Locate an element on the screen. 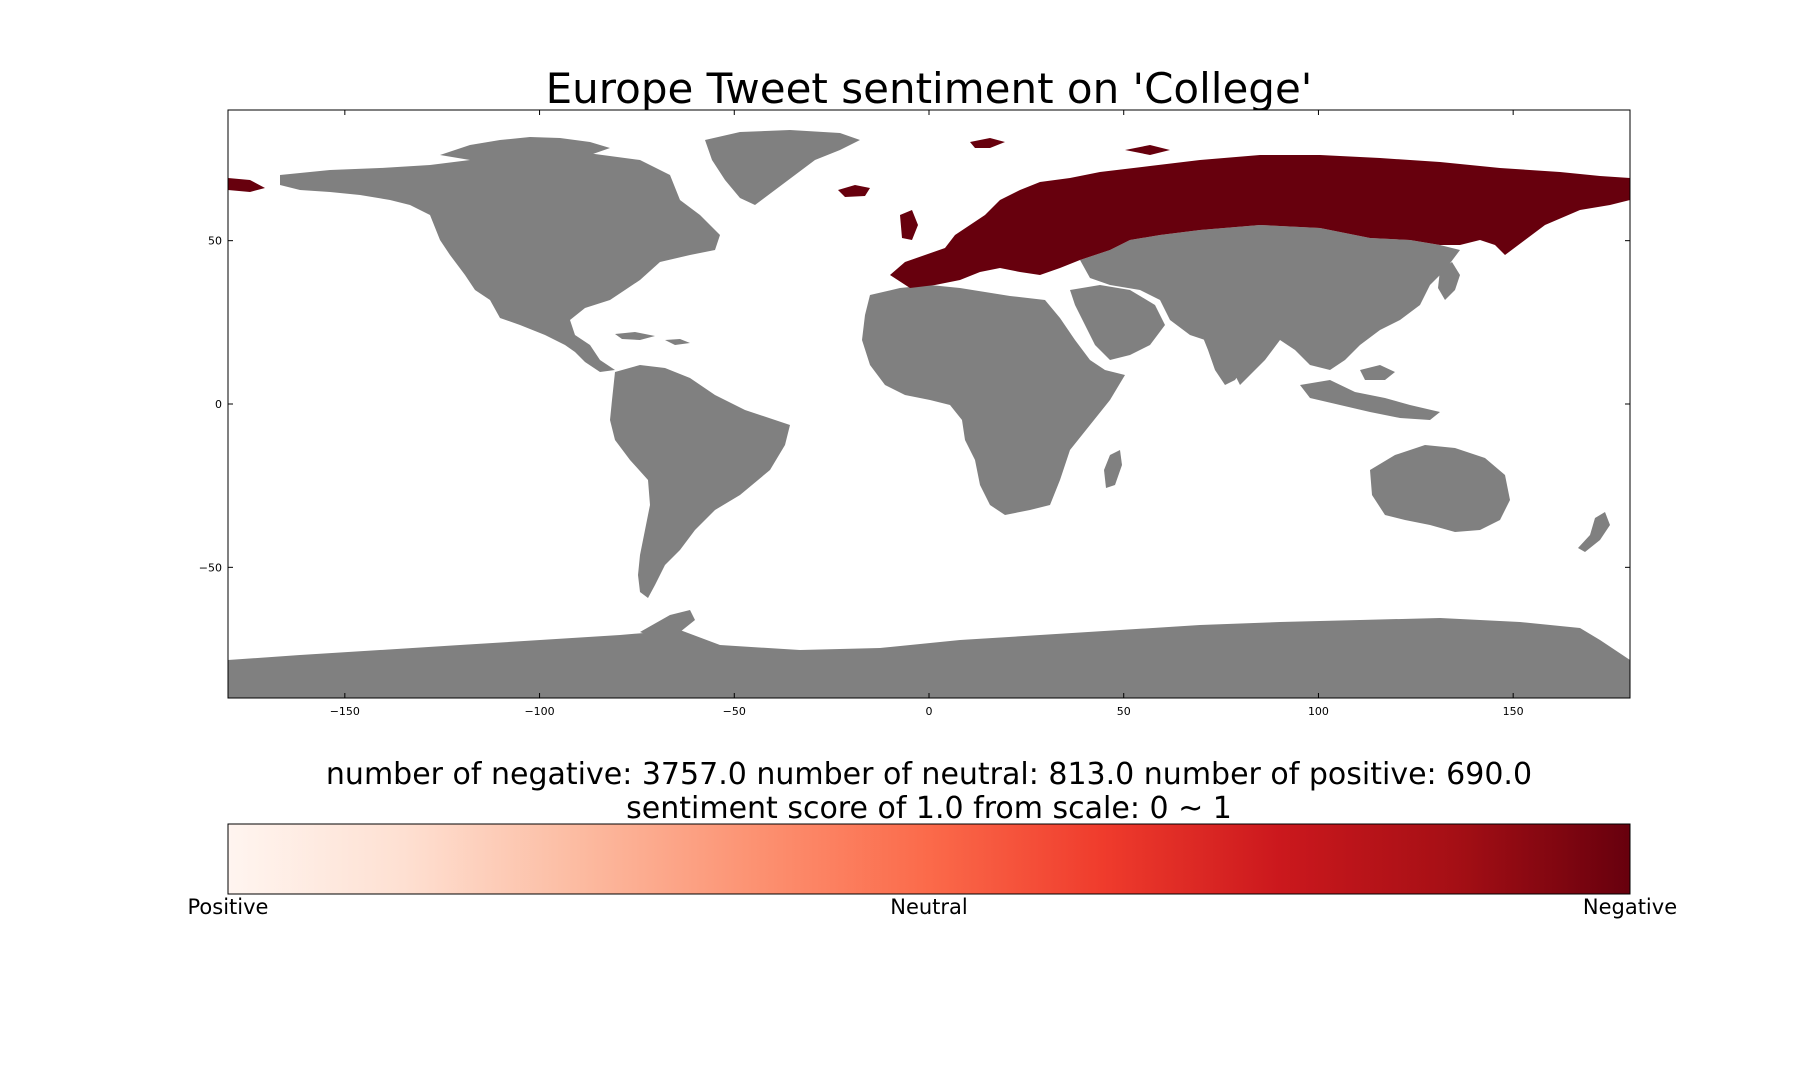  colorbar: Positive Neutral Negative is located at coordinates (932, 871).